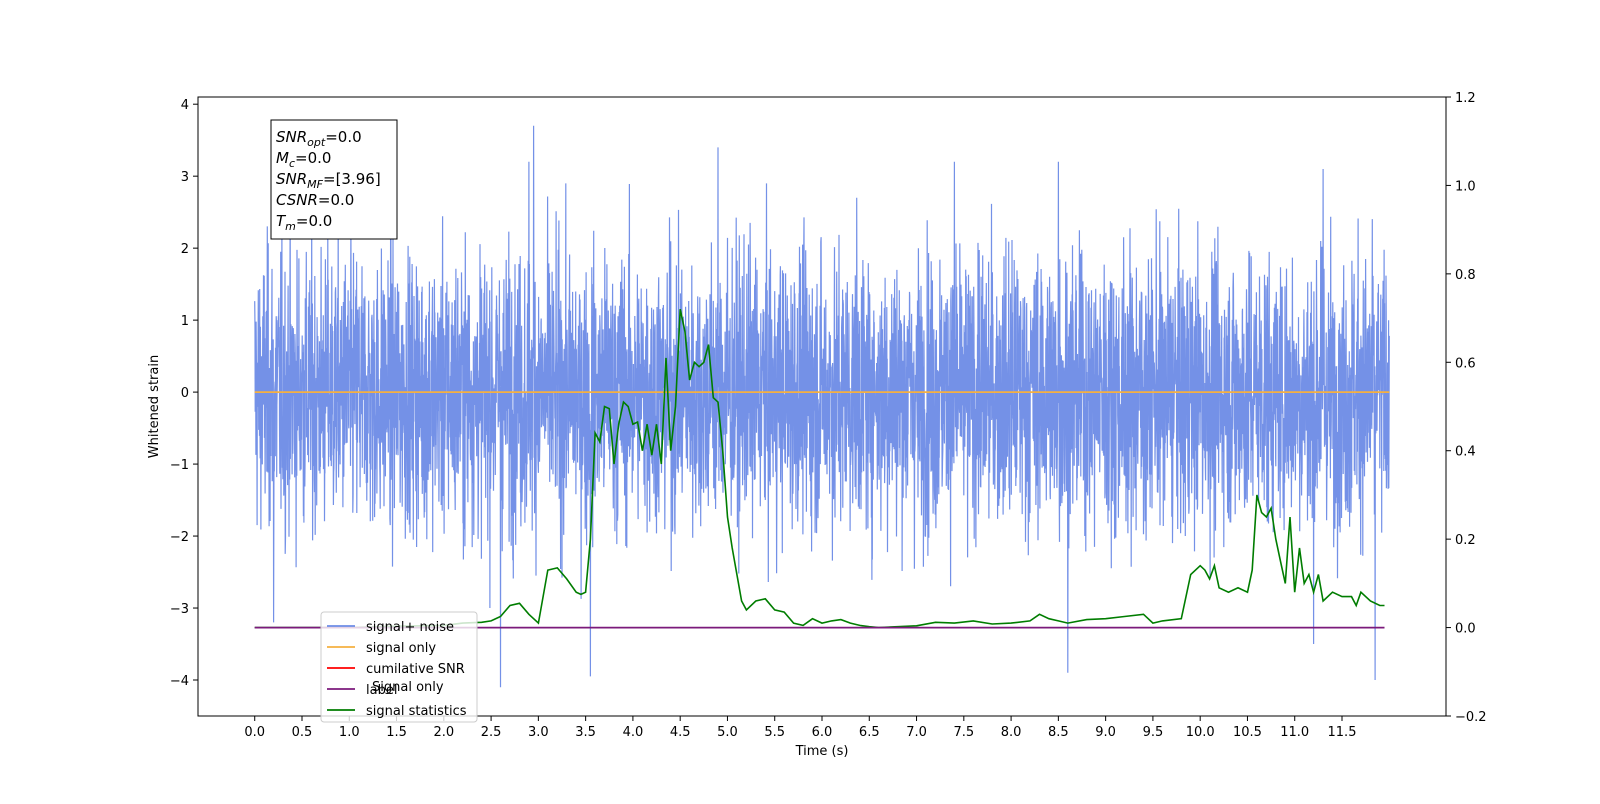  What do you see at coordinates (302, 732) in the screenshot?
I see `x-tick-label: 0.5` at bounding box center [302, 732].